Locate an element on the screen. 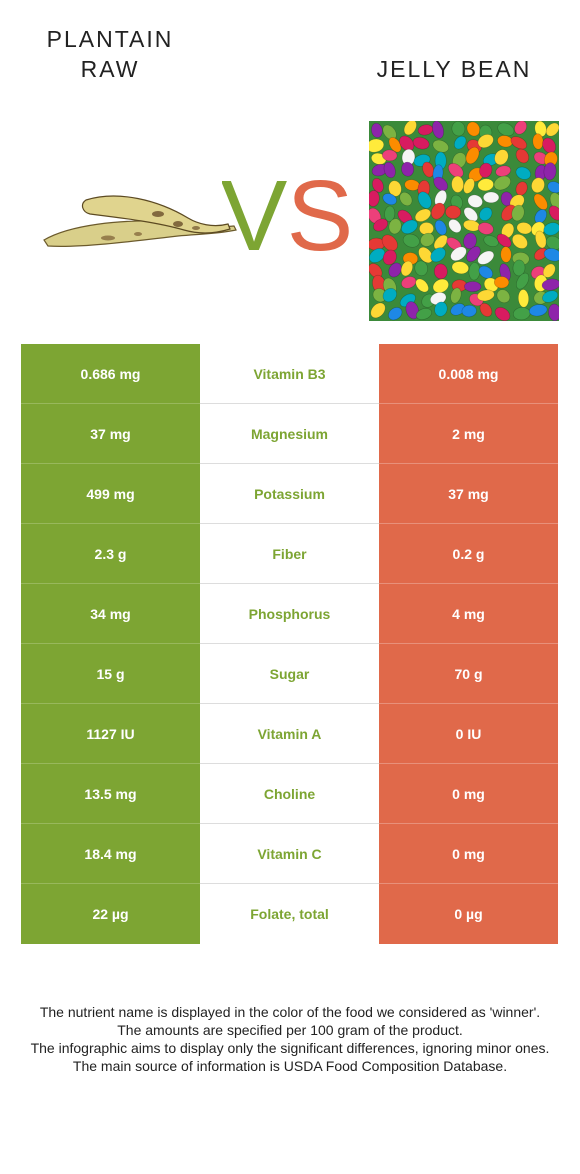  left-value-cell: 18.4 mg is located at coordinates (110, 854).